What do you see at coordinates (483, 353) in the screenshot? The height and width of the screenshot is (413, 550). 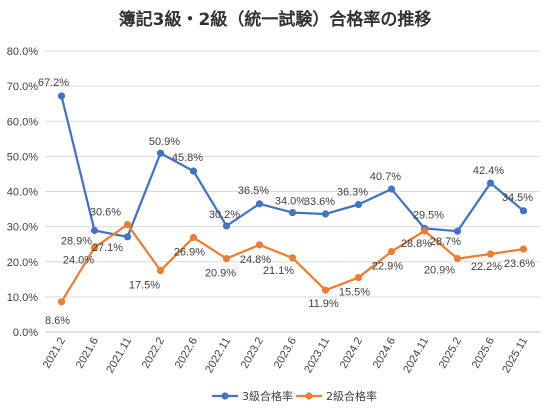 I see `x-tick-label: 2025.6` at bounding box center [483, 353].